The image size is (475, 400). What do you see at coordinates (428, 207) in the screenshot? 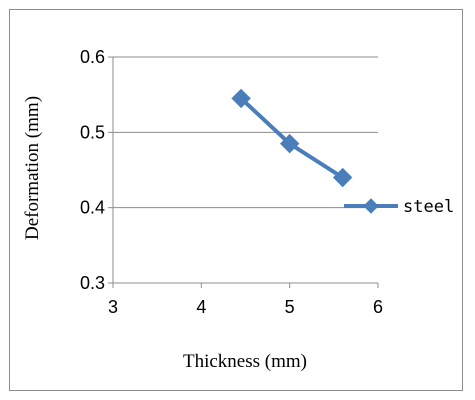
I see `legend-label: steel` at bounding box center [428, 207].